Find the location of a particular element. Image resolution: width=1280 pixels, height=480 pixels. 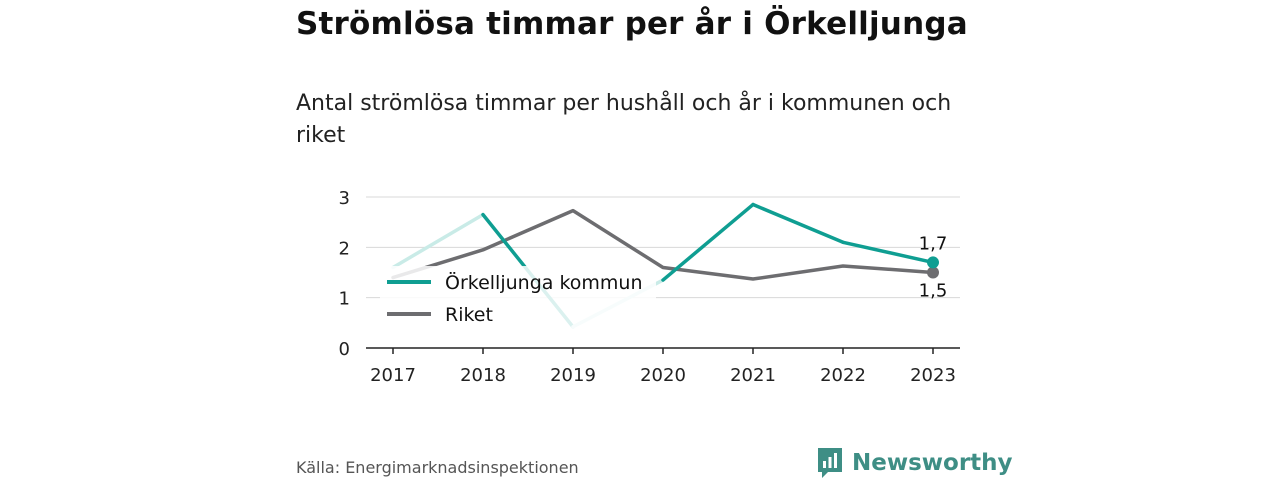

legend-label: Örkelljunga kommun is located at coordinates (544, 282).